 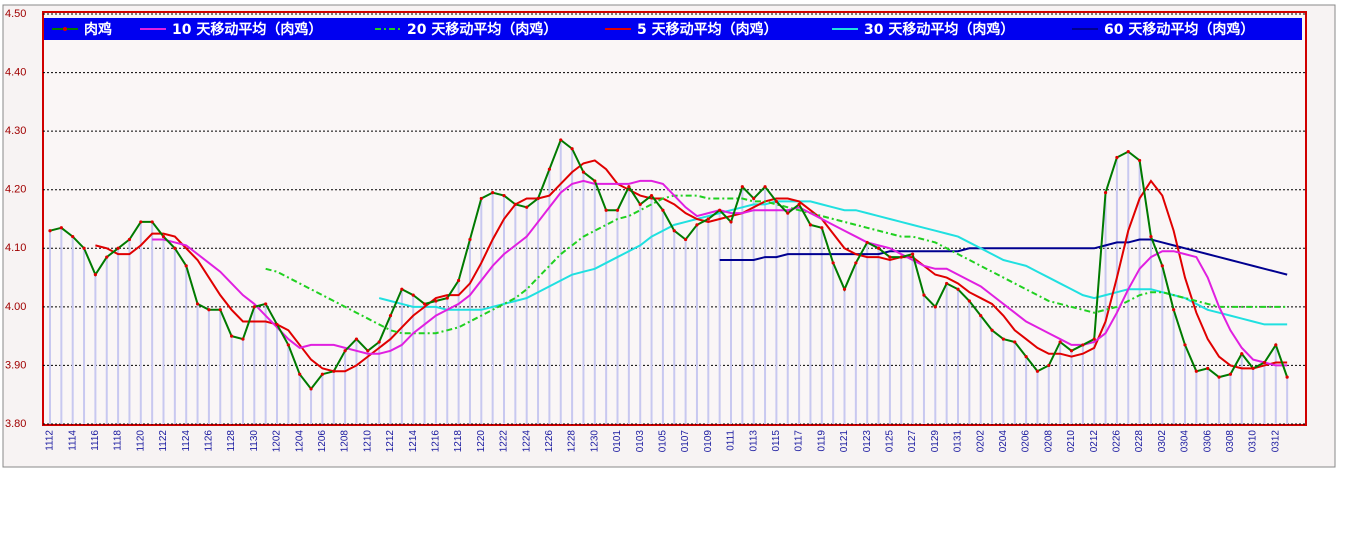 I want to click on x-tick-label: 0312, so click(x=1275, y=441).